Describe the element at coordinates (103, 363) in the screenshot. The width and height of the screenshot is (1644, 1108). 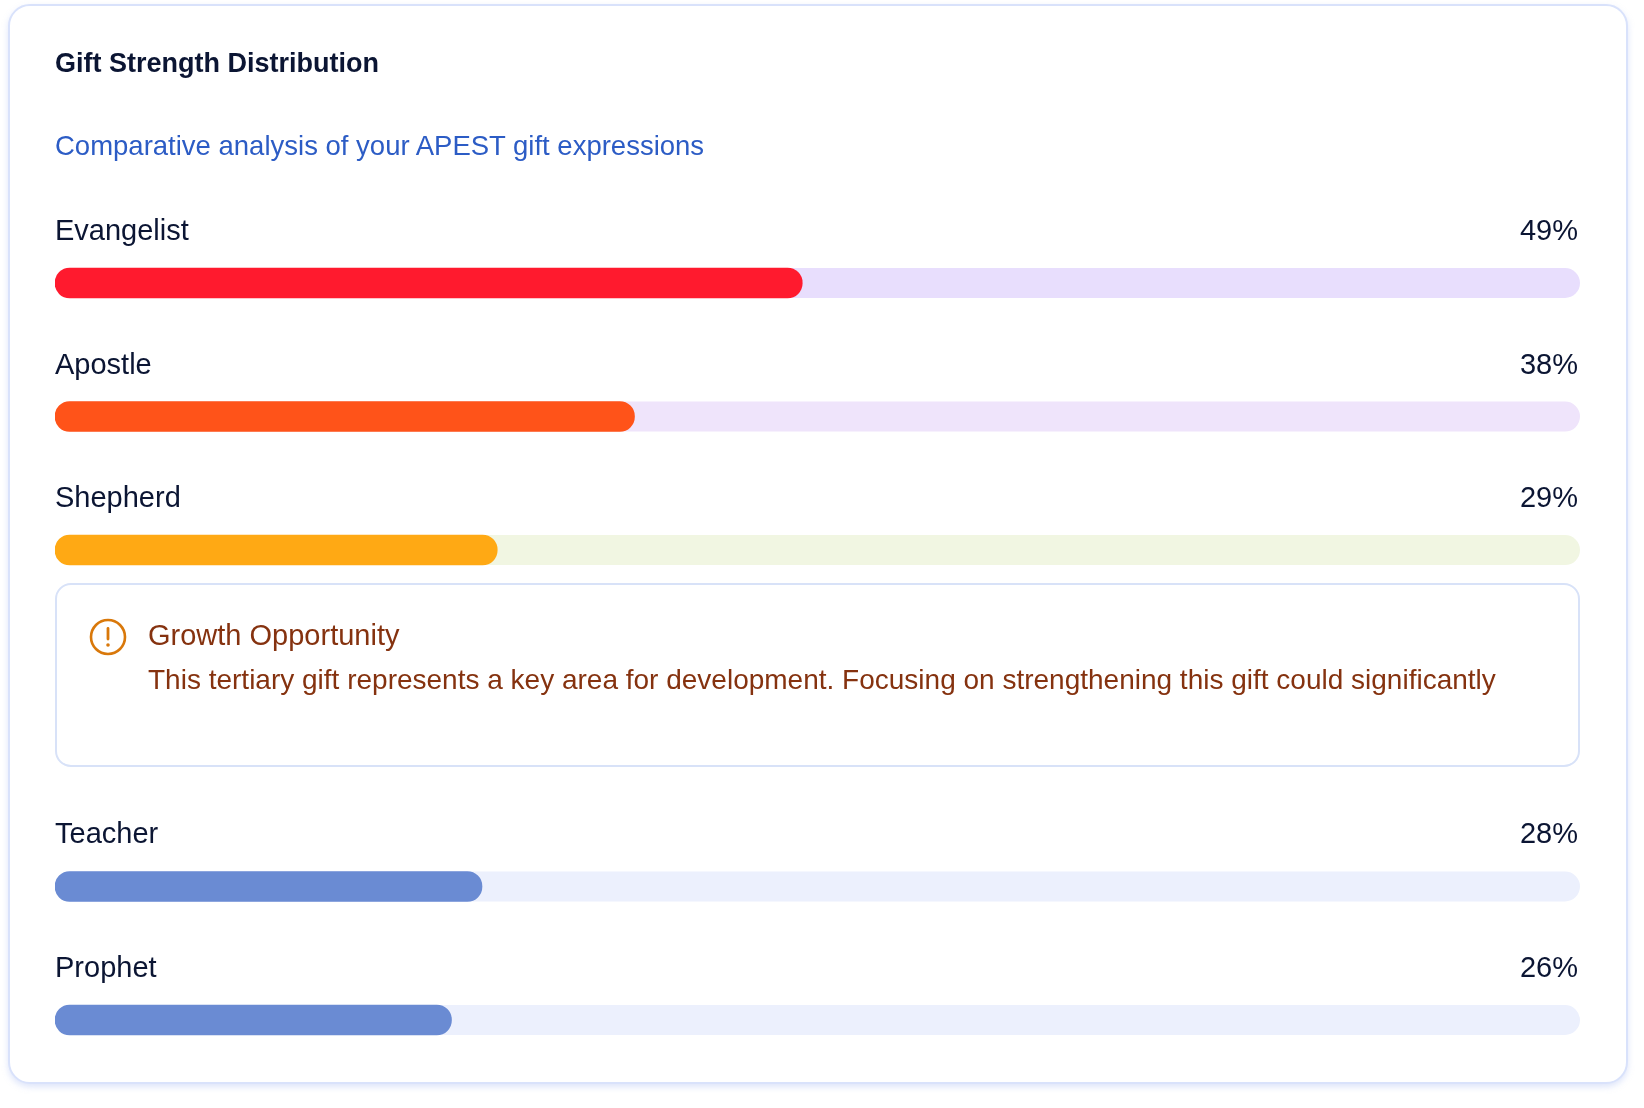
I see `y-tick-label: Apostle` at that location.